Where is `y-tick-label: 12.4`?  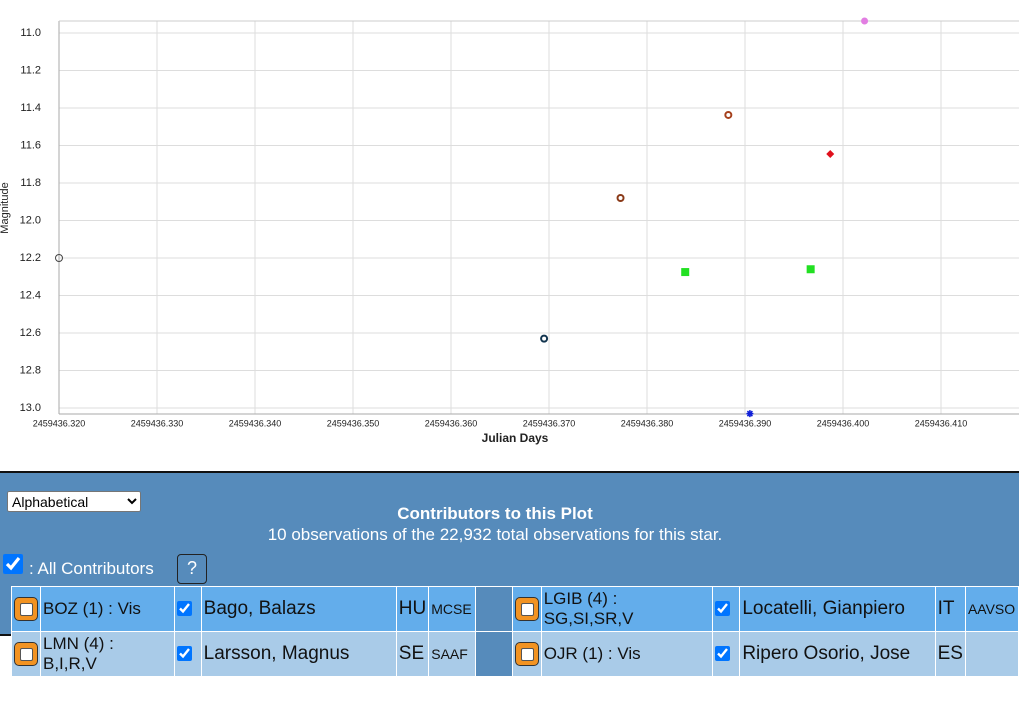
y-tick-label: 12.4 is located at coordinates (30, 295).